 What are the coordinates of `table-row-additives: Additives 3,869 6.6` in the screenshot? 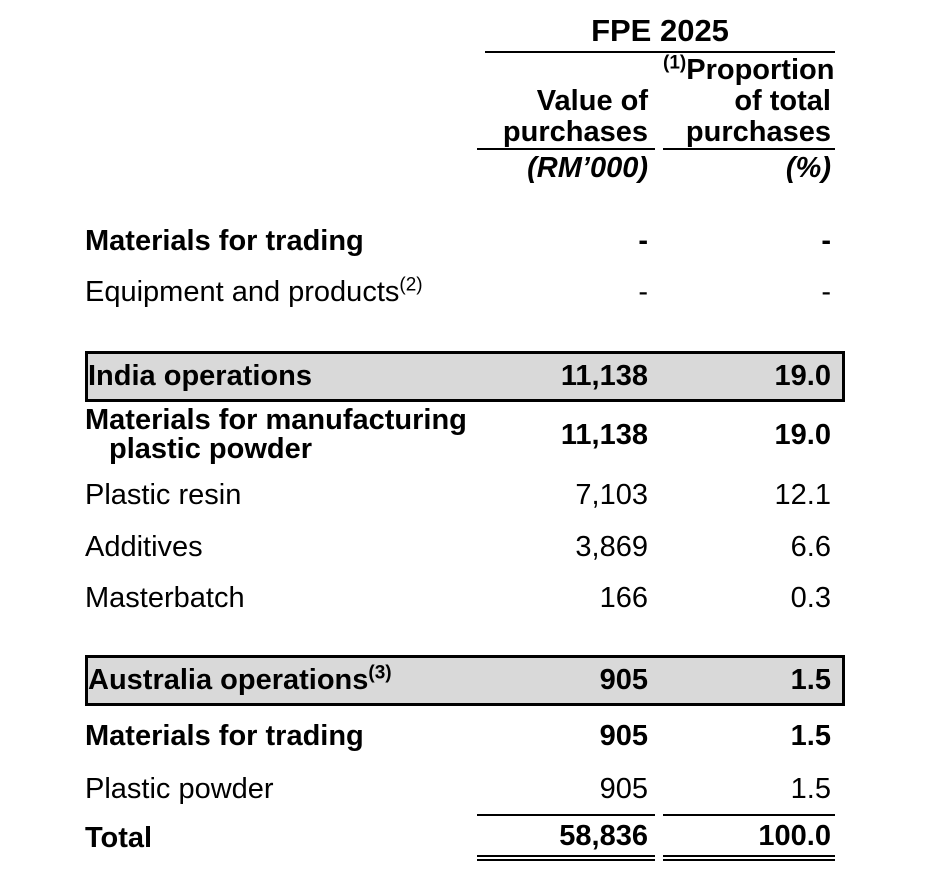 It's located at (465, 547).